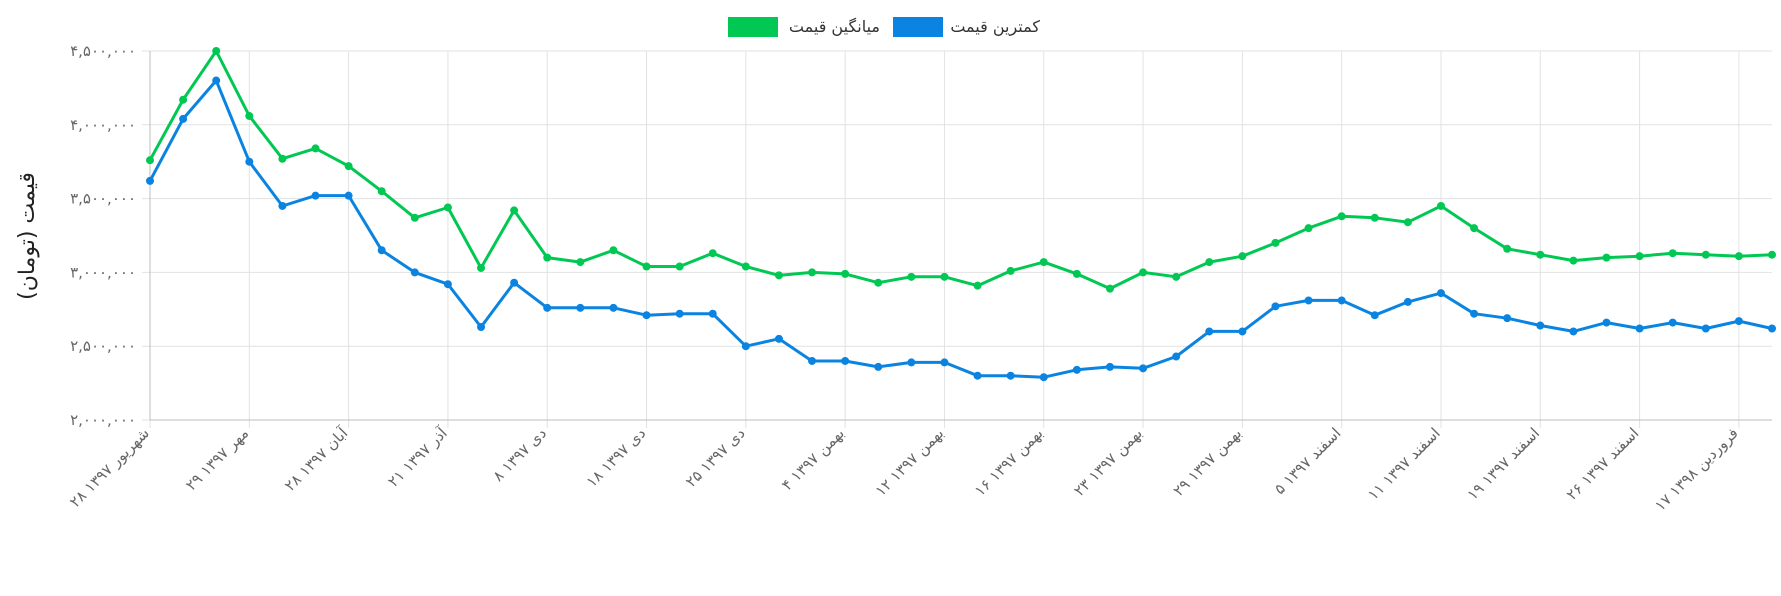 The image size is (1781, 596). What do you see at coordinates (966, 27) in the screenshot?
I see `legend-item-min-price: کمترین قیمت` at bounding box center [966, 27].